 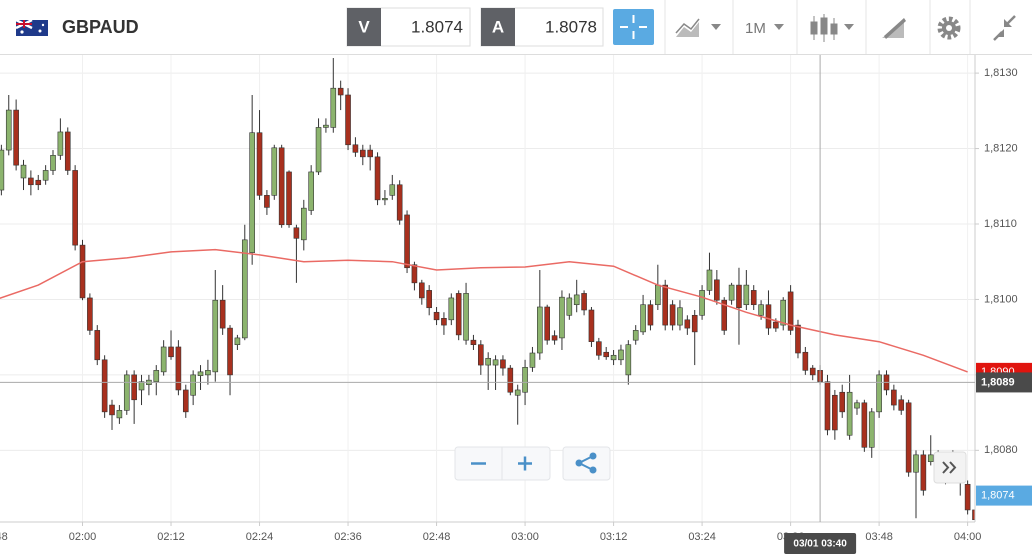 I want to click on y-tick-label: 1,8080, so click(x=1001, y=450).